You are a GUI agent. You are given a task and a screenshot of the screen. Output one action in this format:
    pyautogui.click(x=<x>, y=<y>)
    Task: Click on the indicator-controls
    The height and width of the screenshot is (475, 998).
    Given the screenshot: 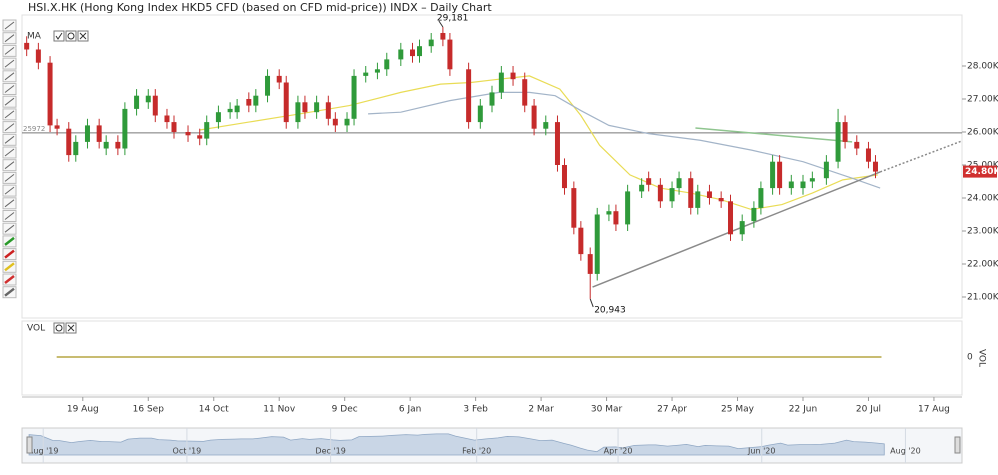 What is the action you would take?
    pyautogui.click(x=71, y=36)
    